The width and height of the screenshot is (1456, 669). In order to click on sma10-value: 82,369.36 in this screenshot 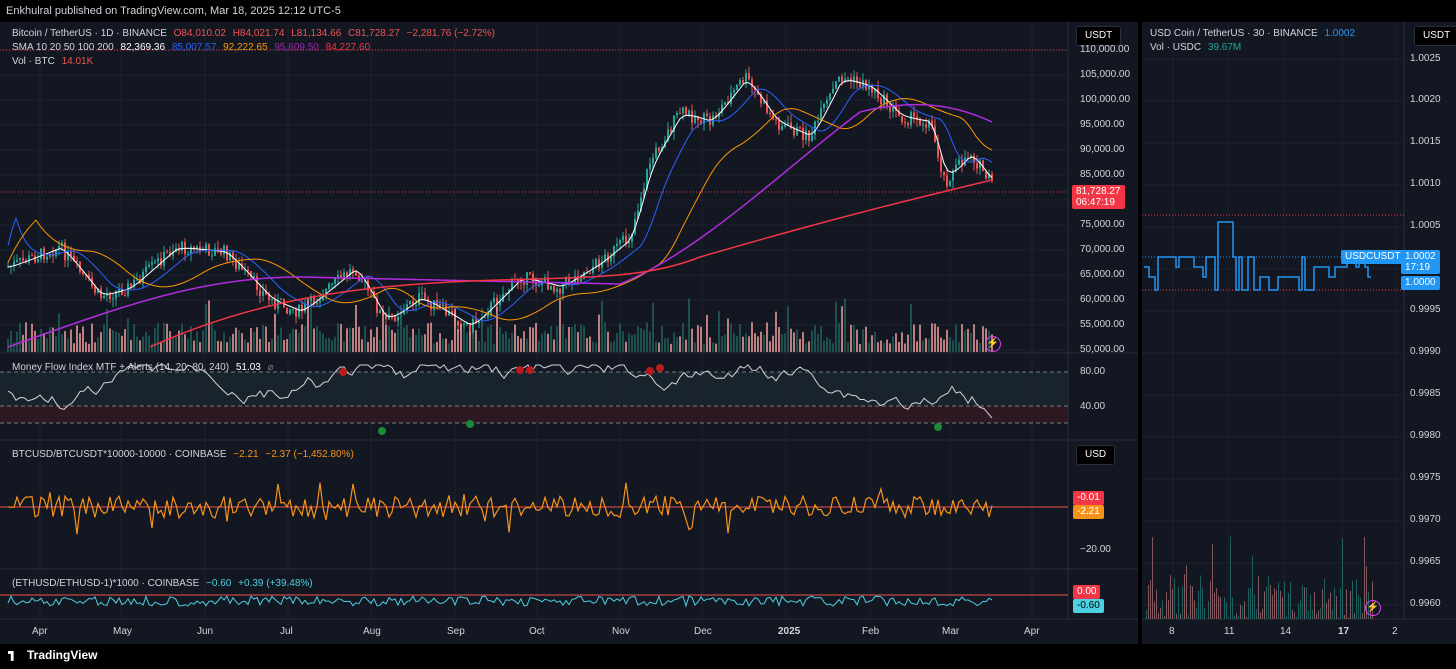, I will do `click(143, 47)`.